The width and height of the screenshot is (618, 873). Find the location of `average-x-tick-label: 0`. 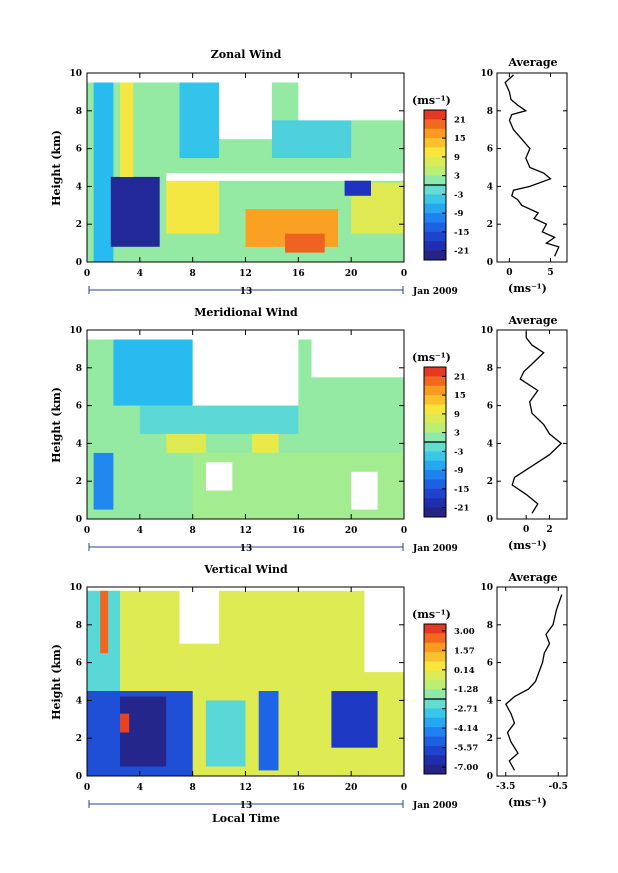

average-x-tick-label: 0 is located at coordinates (509, 273).